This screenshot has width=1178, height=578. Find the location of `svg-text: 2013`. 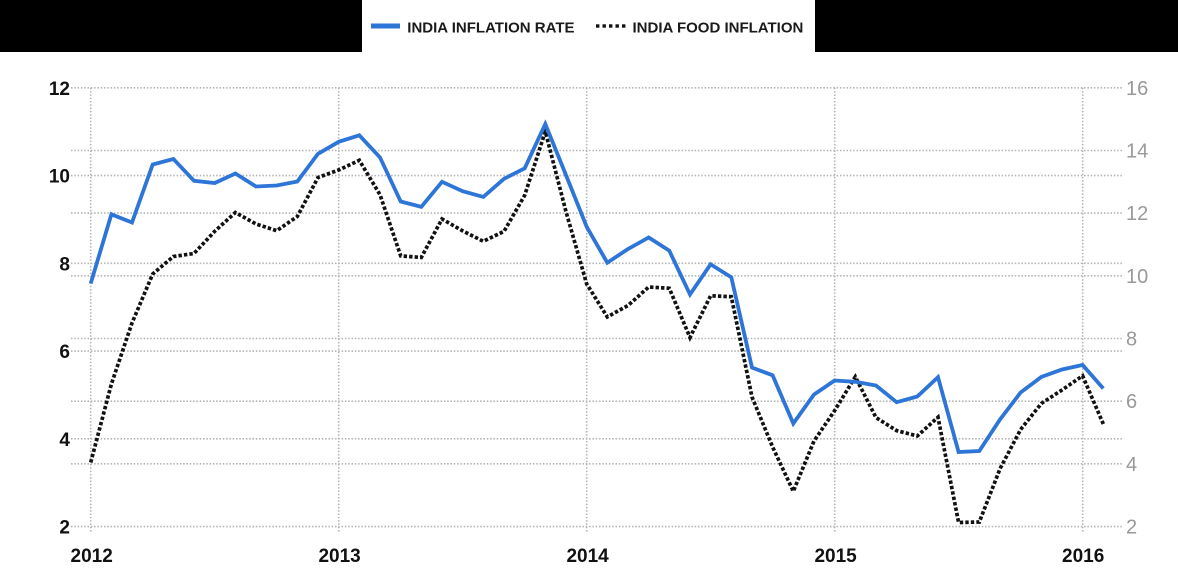

svg-text: 2013 is located at coordinates (339, 556).